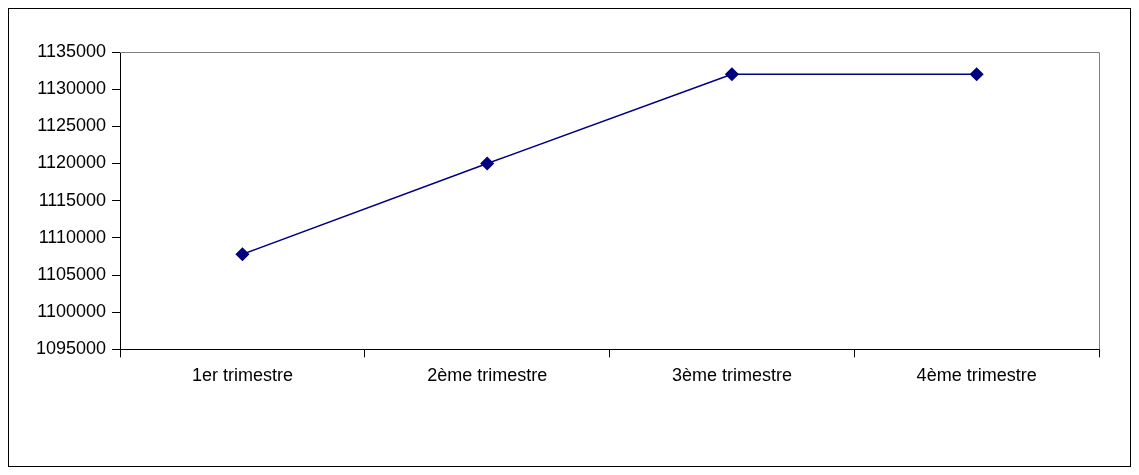 The image size is (1139, 475). Describe the element at coordinates (72, 162) in the screenshot. I see `y-tick-label: 1120000` at that location.